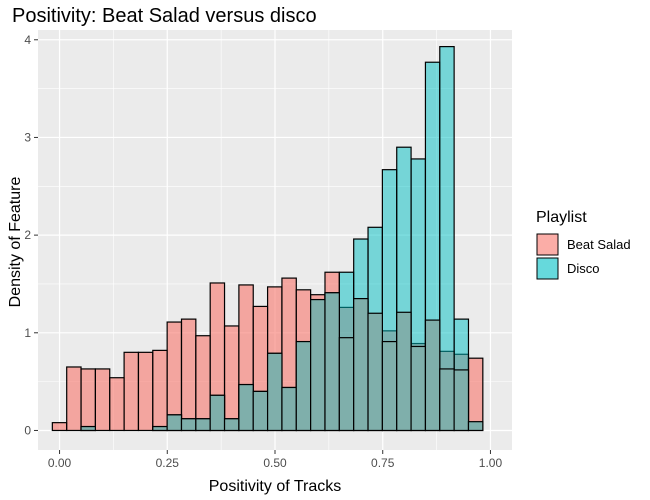 Image resolution: width=650 pixels, height=500 pixels. I want to click on legend-item-disco: Disco, so click(568, 268).